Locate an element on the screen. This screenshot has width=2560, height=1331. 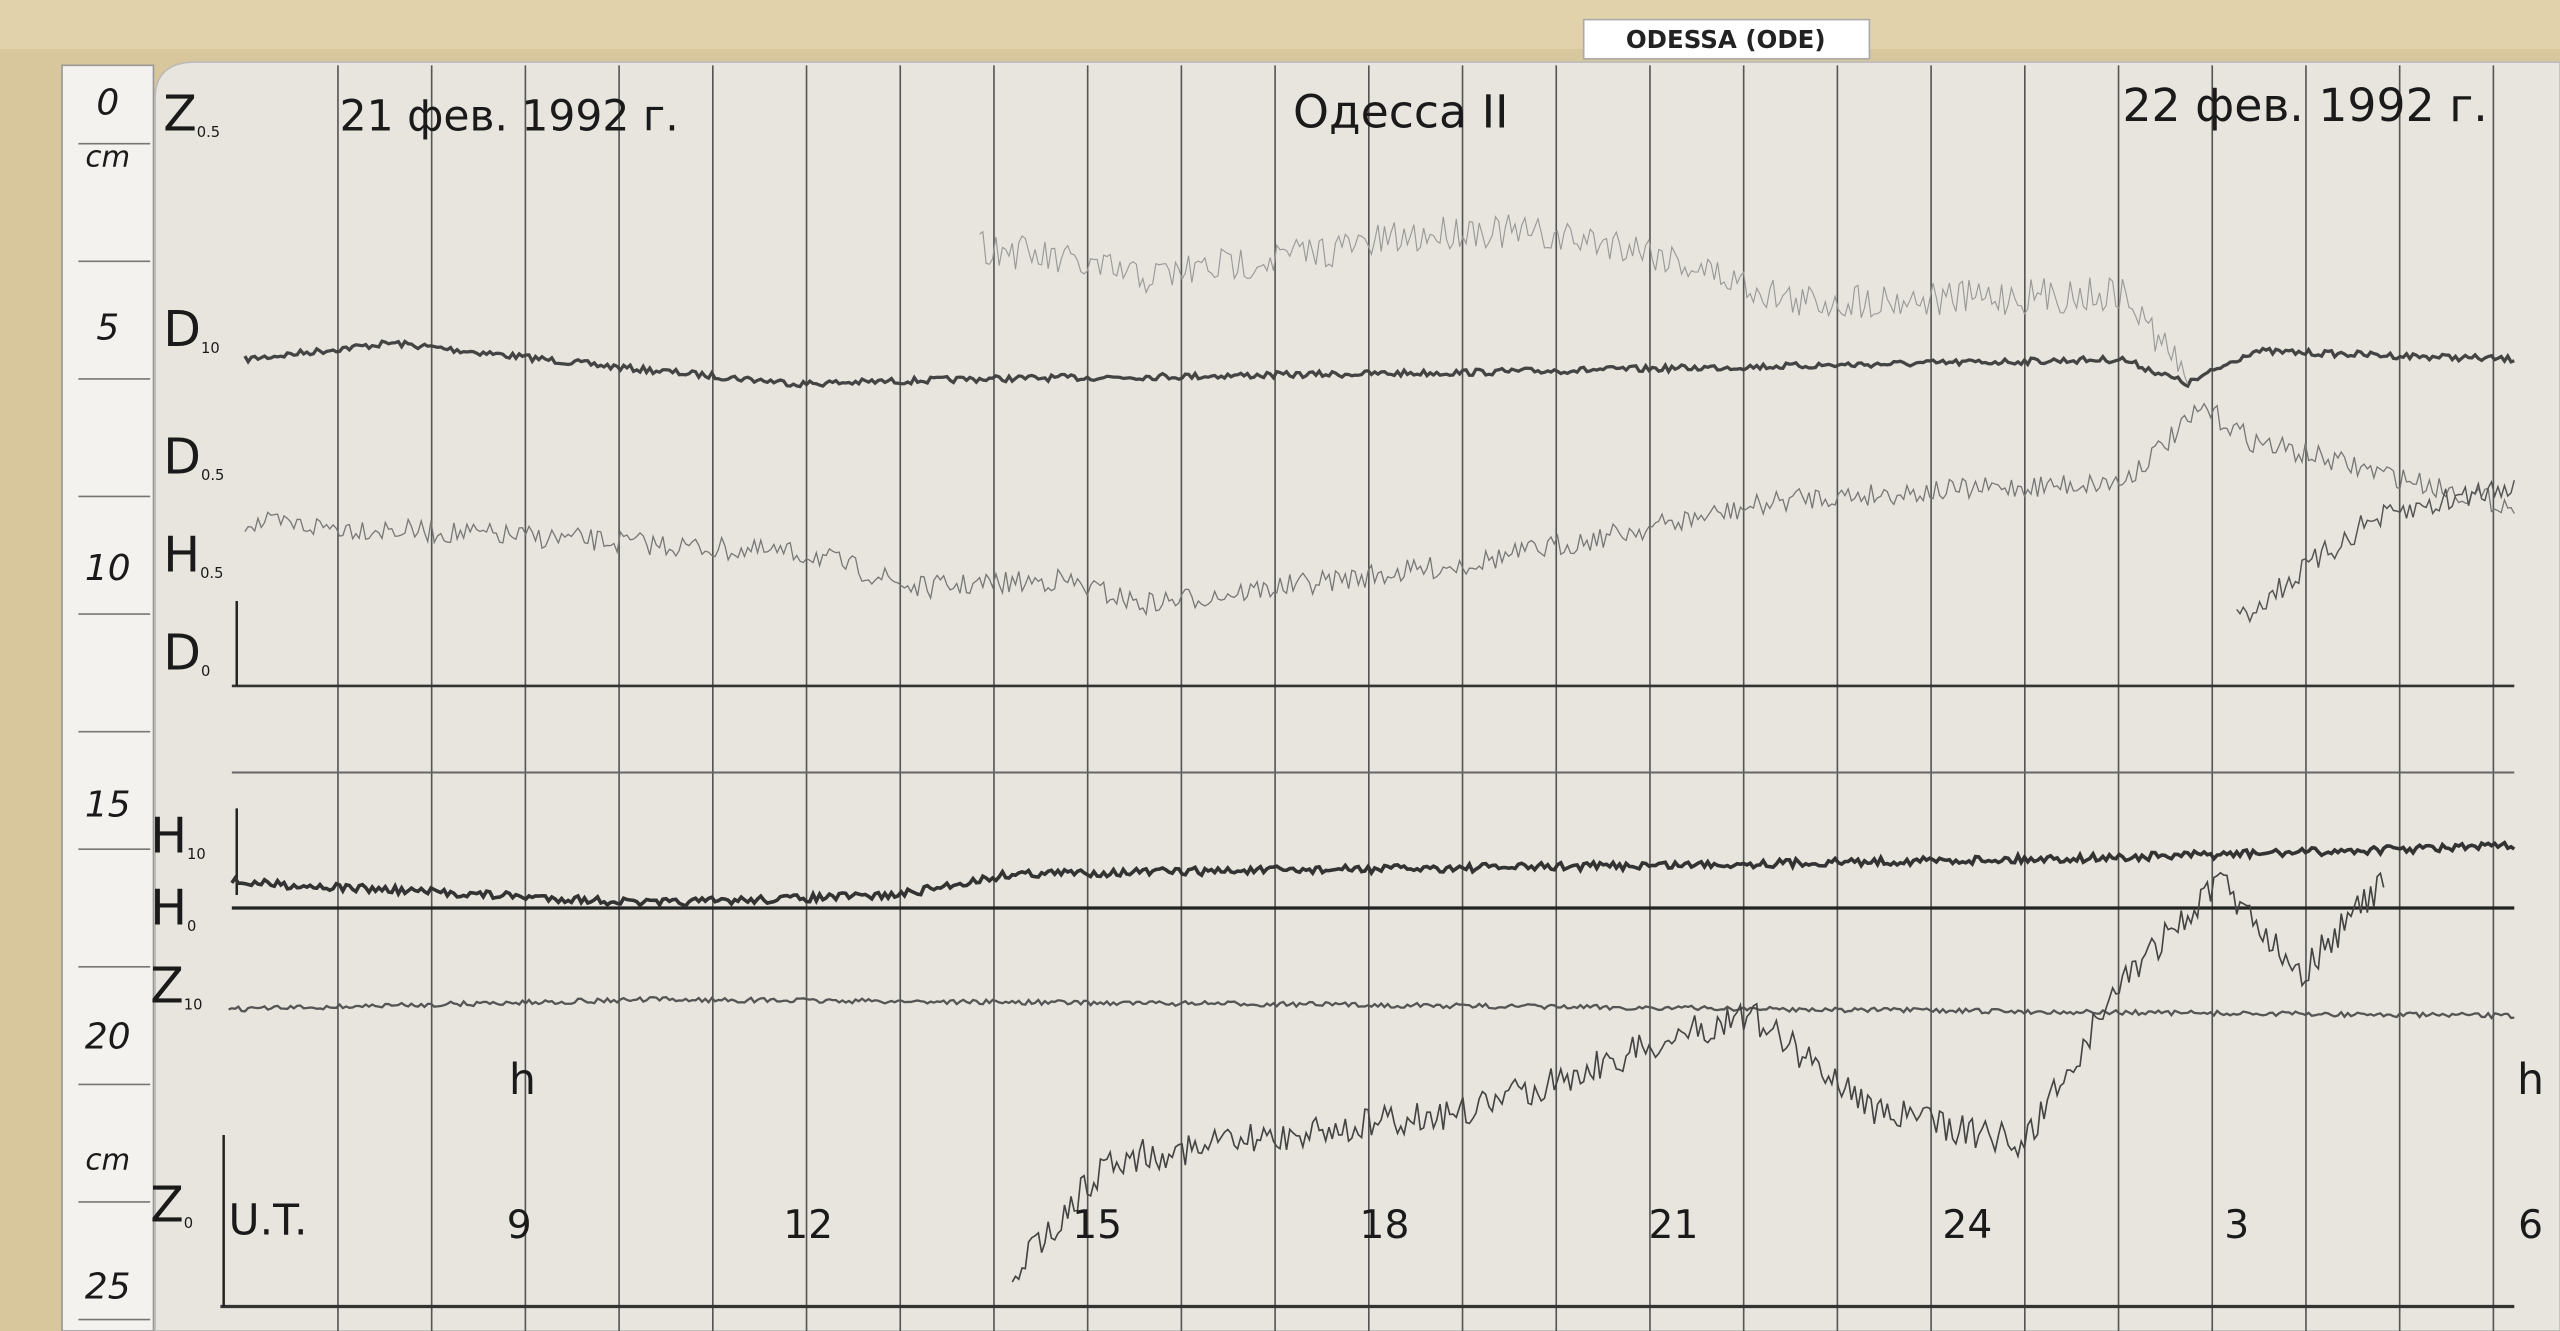
trace-label: D10 is located at coordinates (191, 329).